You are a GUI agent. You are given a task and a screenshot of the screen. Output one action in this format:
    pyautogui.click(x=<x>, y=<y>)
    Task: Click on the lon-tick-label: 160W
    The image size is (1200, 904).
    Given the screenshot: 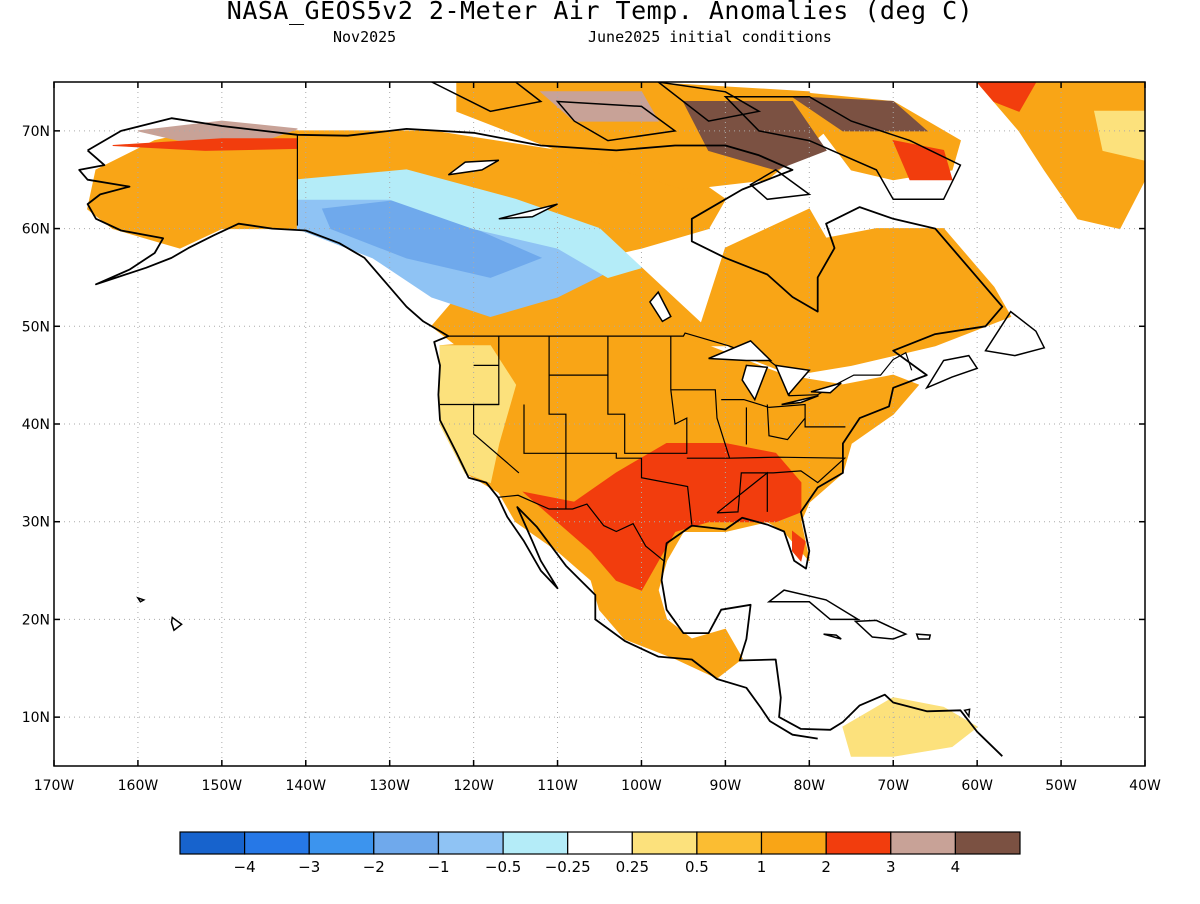 What is the action you would take?
    pyautogui.click(x=138, y=786)
    